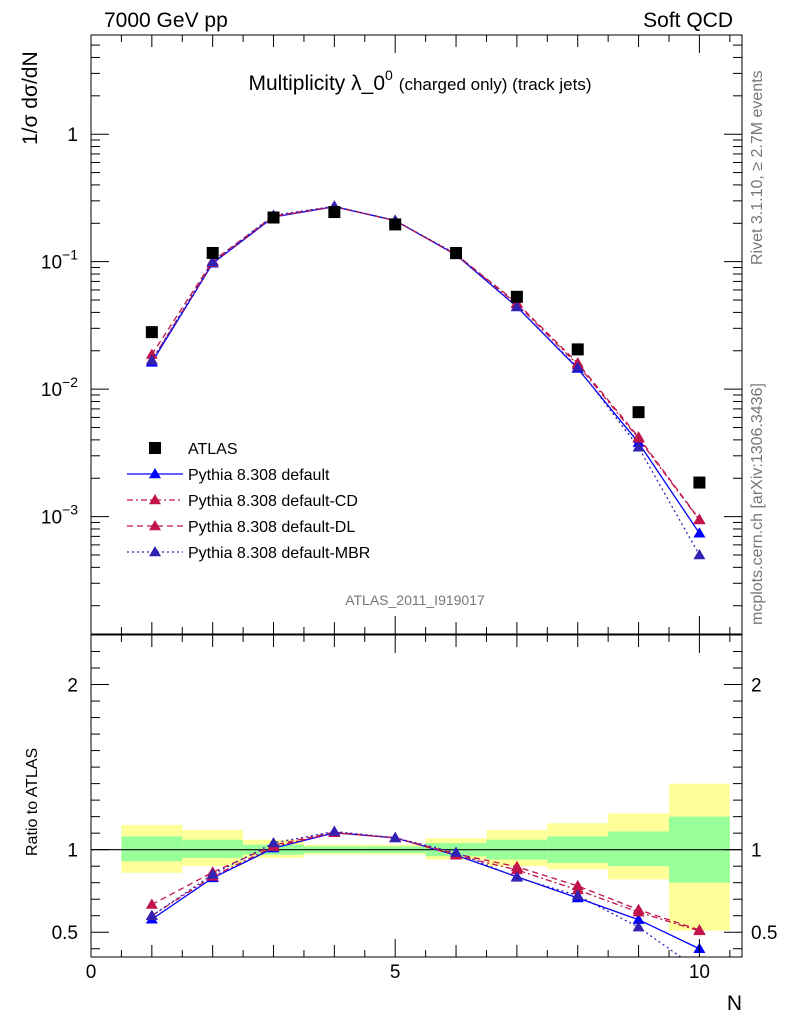  I want to click on analysis-watermark: ATLAS_2011_I919017, so click(415, 600).